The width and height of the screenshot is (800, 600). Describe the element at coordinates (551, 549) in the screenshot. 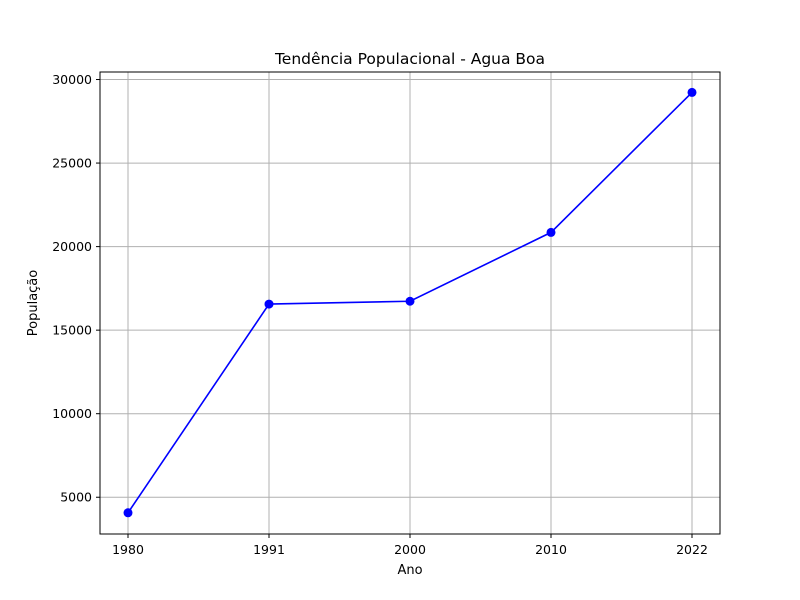

I see `x-tick-label: 2010` at that location.